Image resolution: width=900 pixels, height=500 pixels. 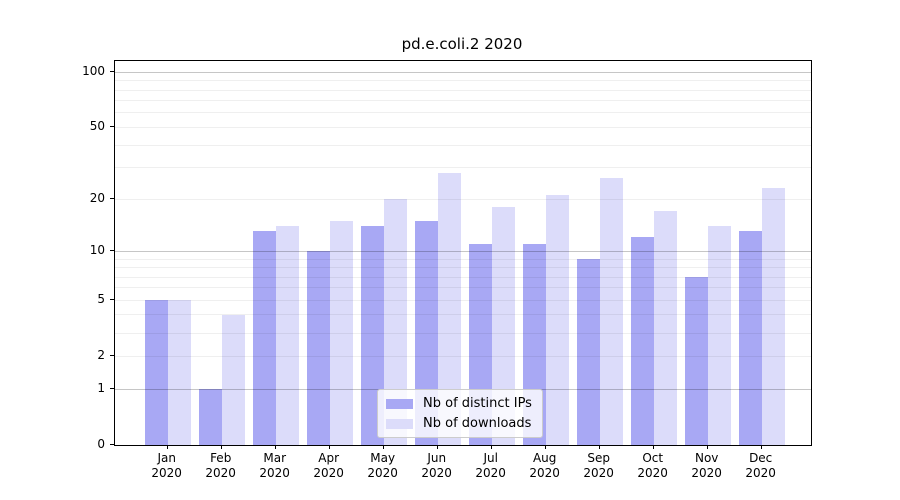 I want to click on y-tick-label-10: 10, so click(x=97, y=249).